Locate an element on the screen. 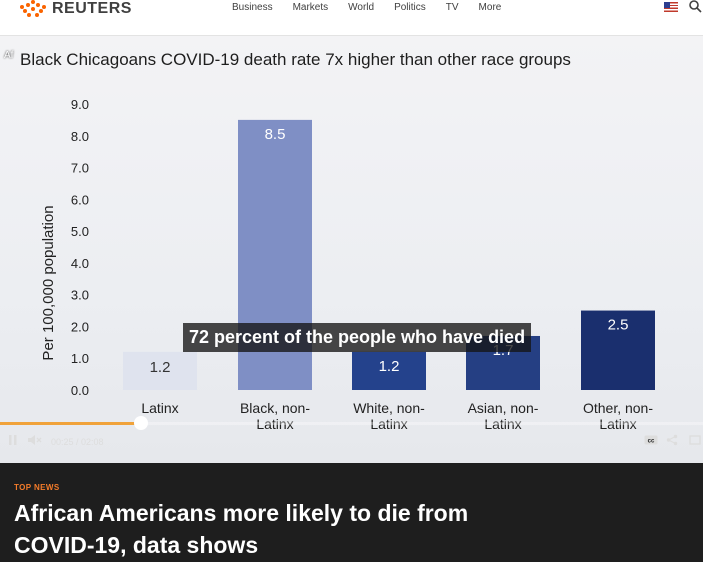  share-icon is located at coordinates (672, 440).